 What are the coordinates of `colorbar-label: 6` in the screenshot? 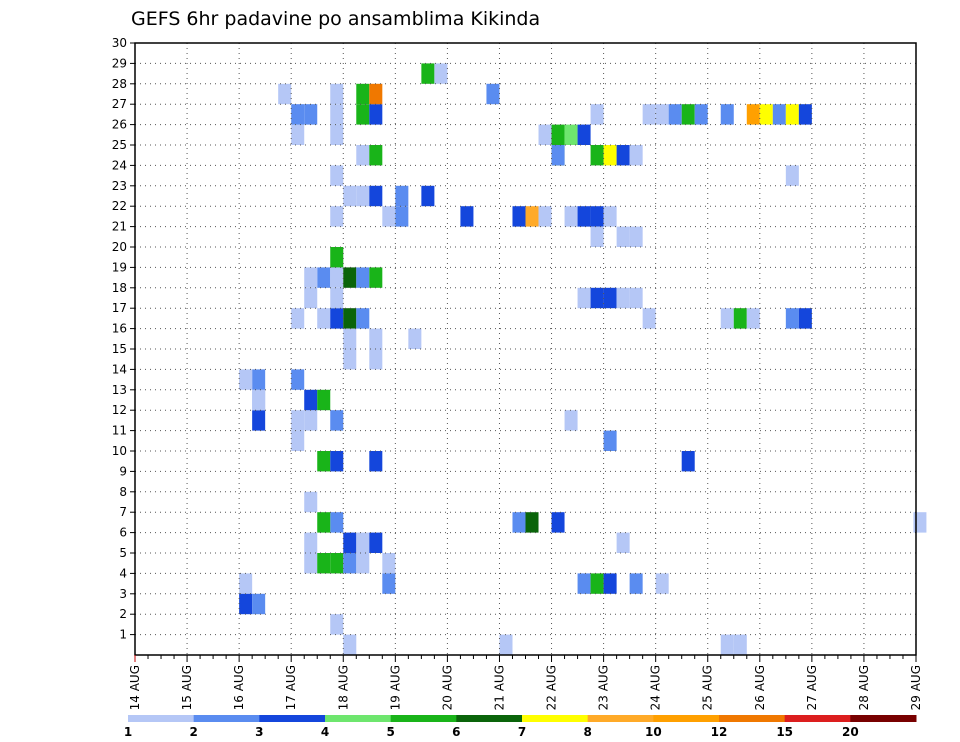 It's located at (456, 732).